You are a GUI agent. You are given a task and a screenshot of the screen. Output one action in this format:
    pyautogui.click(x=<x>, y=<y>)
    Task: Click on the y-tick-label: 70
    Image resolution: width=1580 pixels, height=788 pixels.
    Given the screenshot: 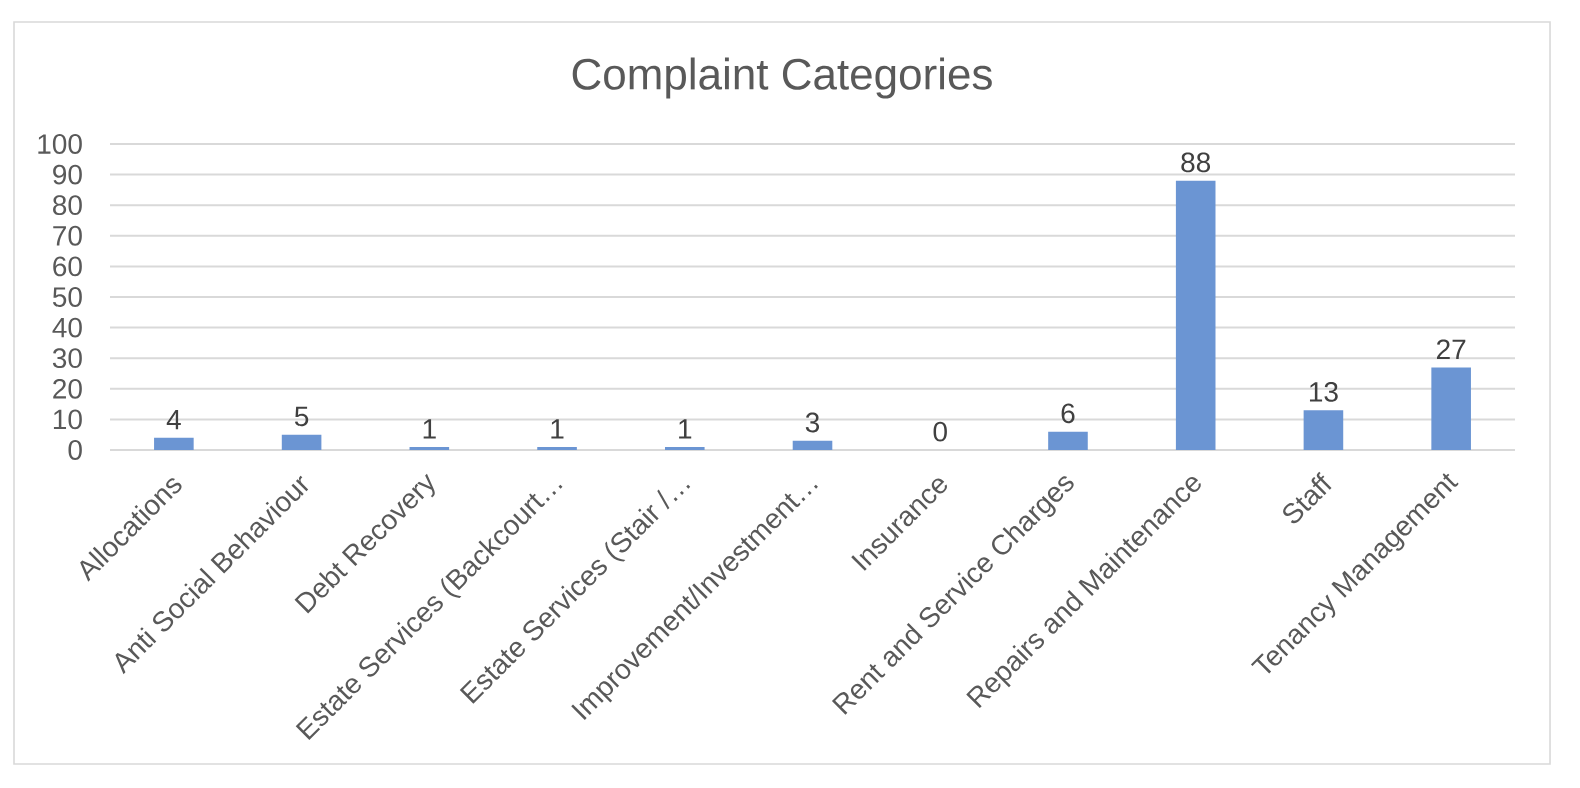 What is the action you would take?
    pyautogui.click(x=67, y=235)
    